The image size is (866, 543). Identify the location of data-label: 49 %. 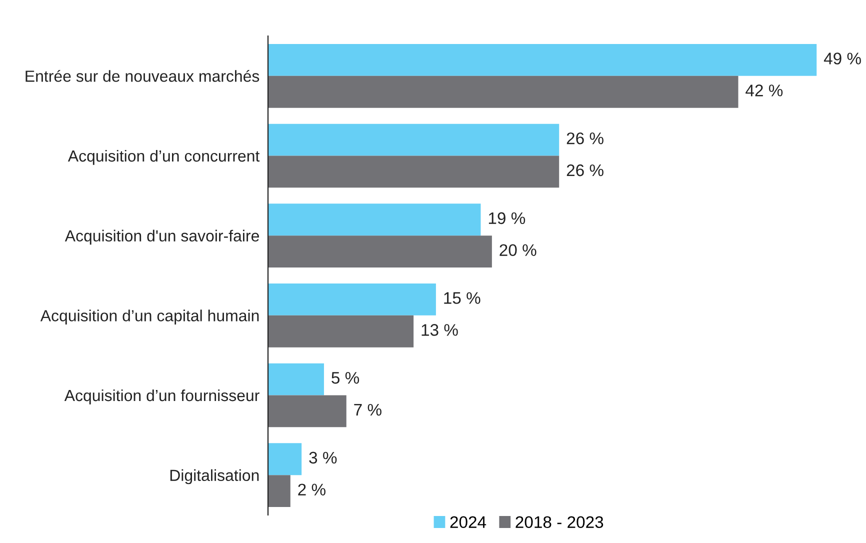
(842, 58).